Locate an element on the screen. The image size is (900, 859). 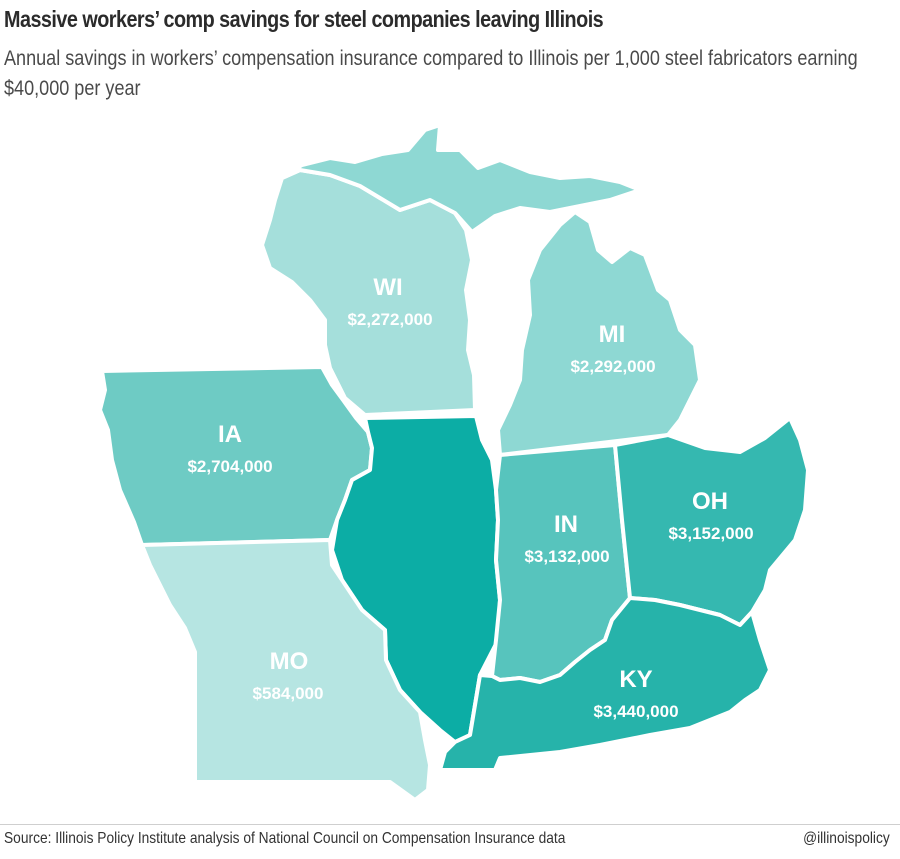
footer-divider is located at coordinates (450, 824).